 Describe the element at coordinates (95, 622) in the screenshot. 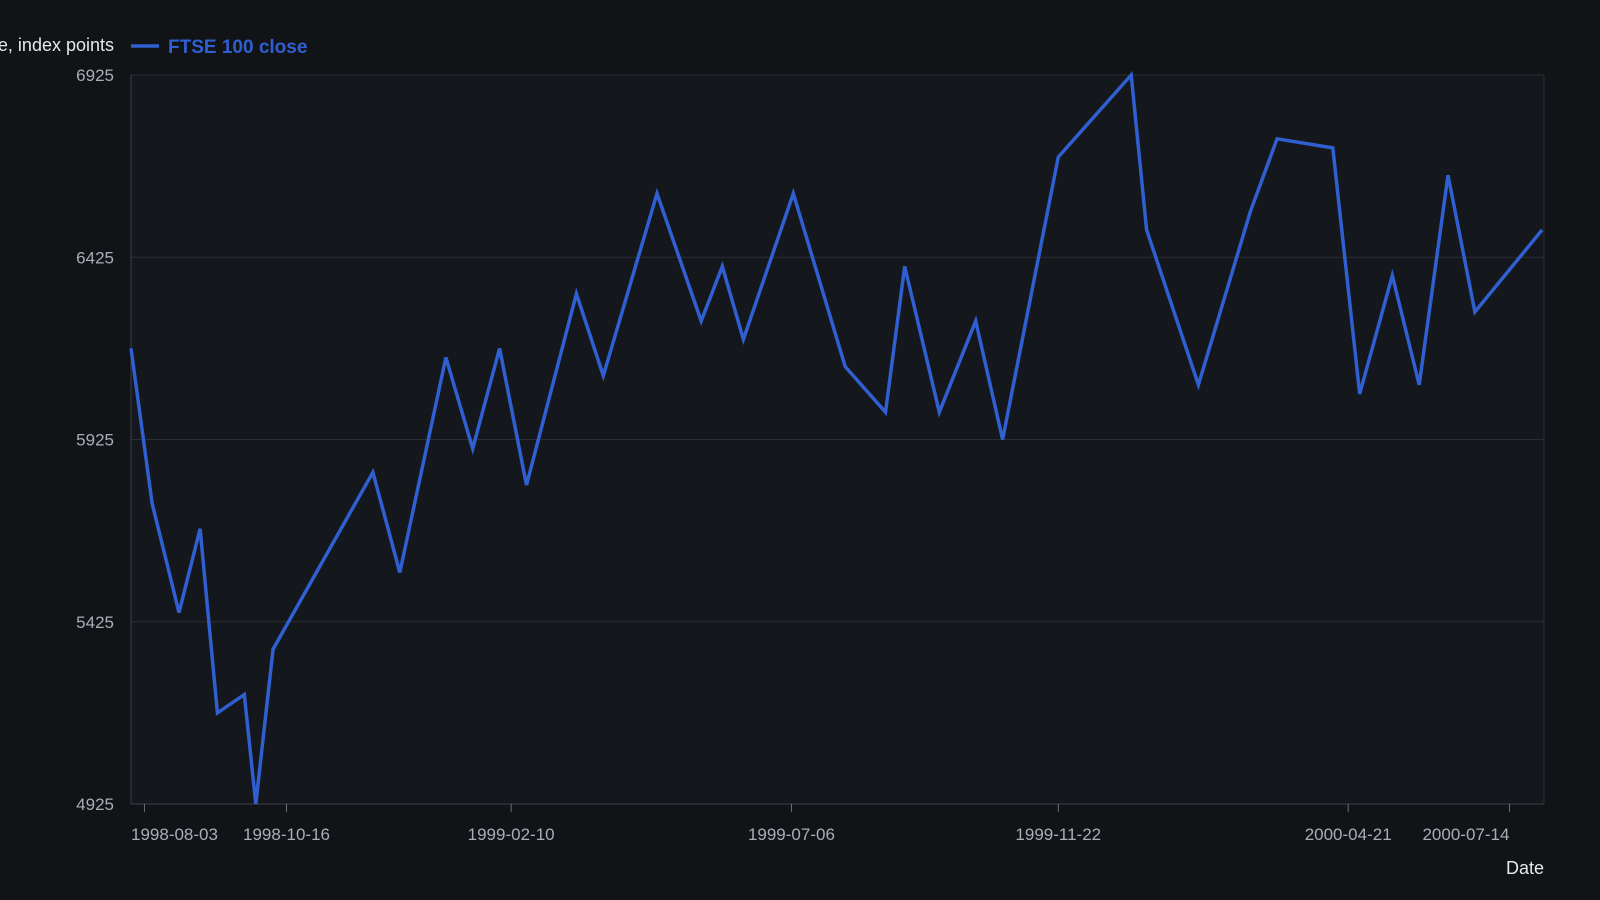

I see `y-tick-label: 5425` at that location.